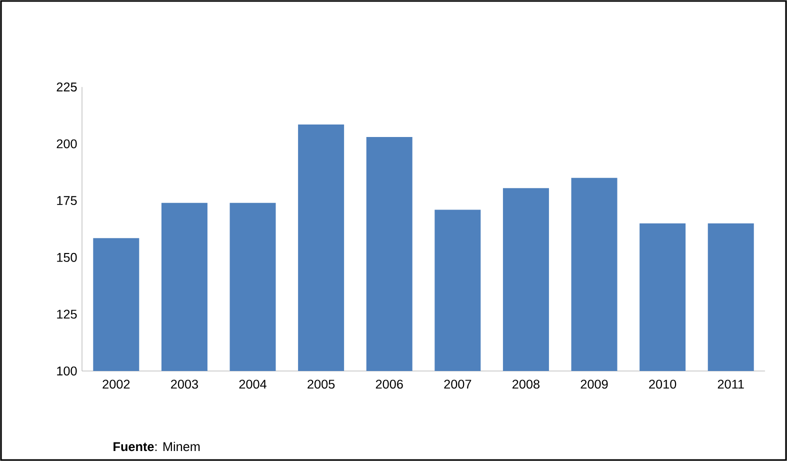  I want to click on x-tick-label: 2006, so click(389, 384).